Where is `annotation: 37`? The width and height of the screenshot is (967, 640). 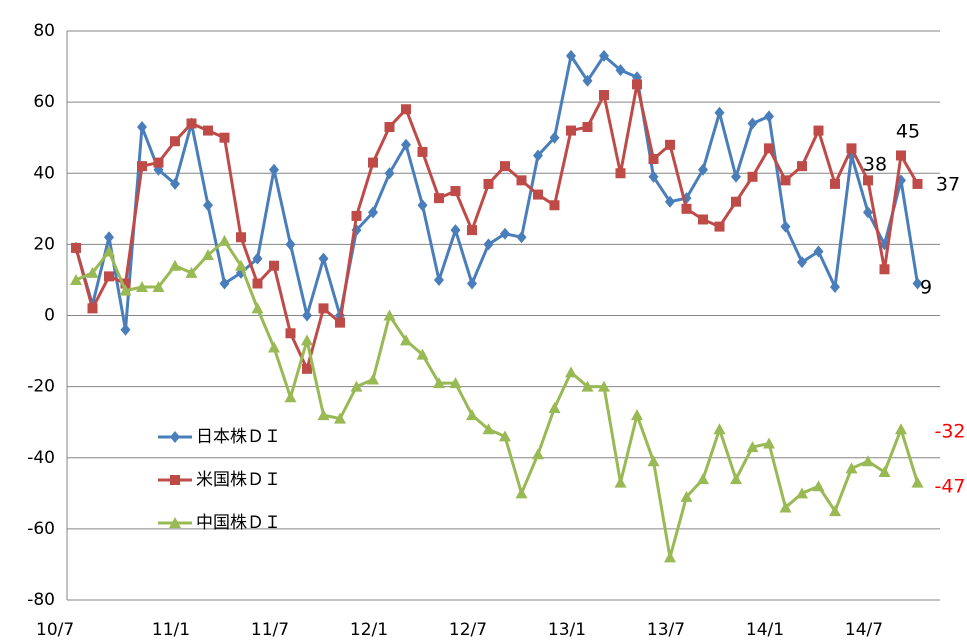 annotation: 37 is located at coordinates (948, 185).